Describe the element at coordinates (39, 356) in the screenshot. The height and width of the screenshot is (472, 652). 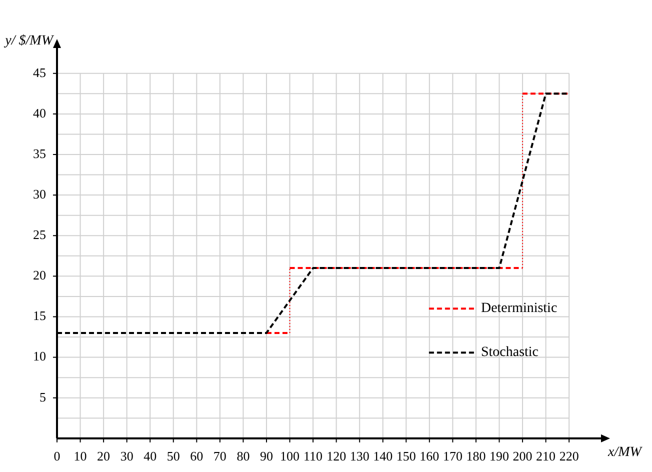
I see `y-tick-label: 10` at that location.